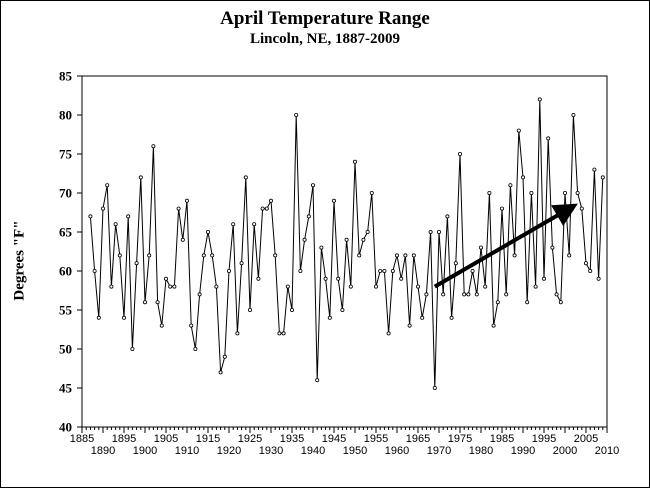 The width and height of the screenshot is (650, 488). What do you see at coordinates (66, 154) in the screenshot?
I see `y-tick-label: 75` at bounding box center [66, 154].